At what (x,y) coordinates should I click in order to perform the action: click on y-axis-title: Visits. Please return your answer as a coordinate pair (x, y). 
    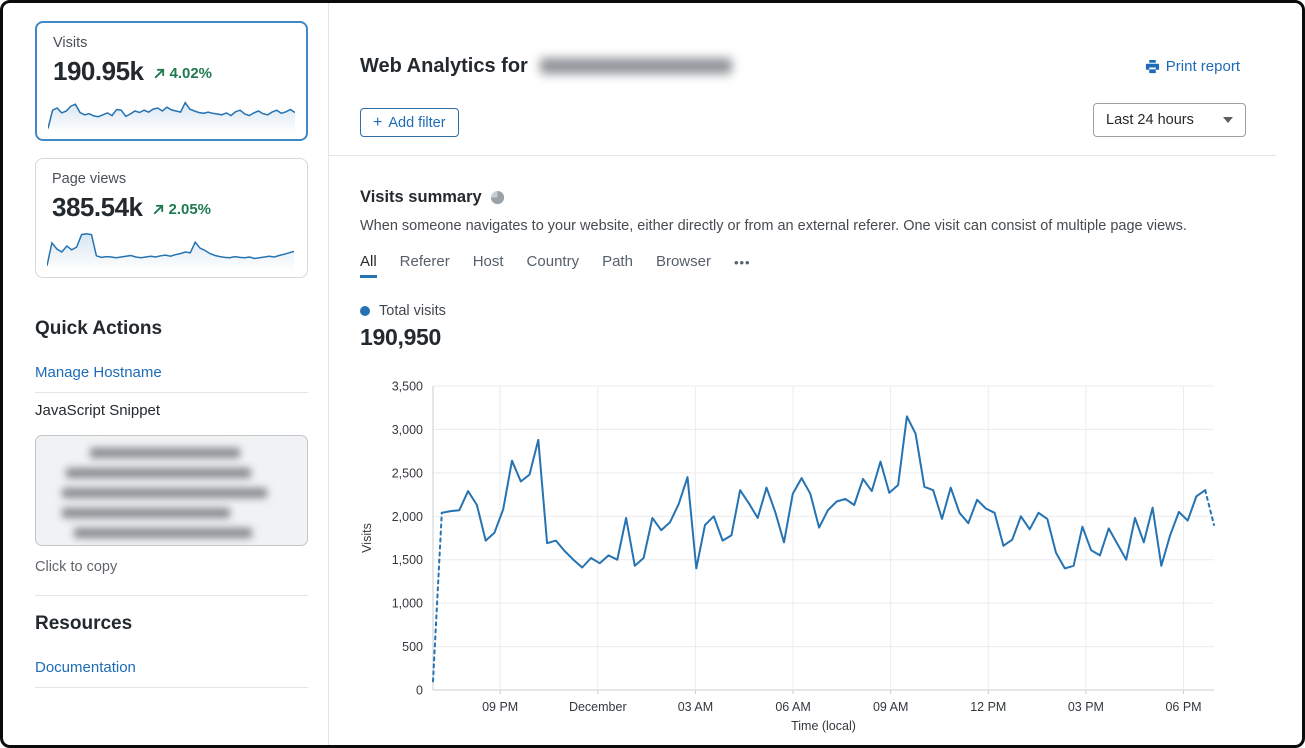
    Looking at the image, I should click on (367, 538).